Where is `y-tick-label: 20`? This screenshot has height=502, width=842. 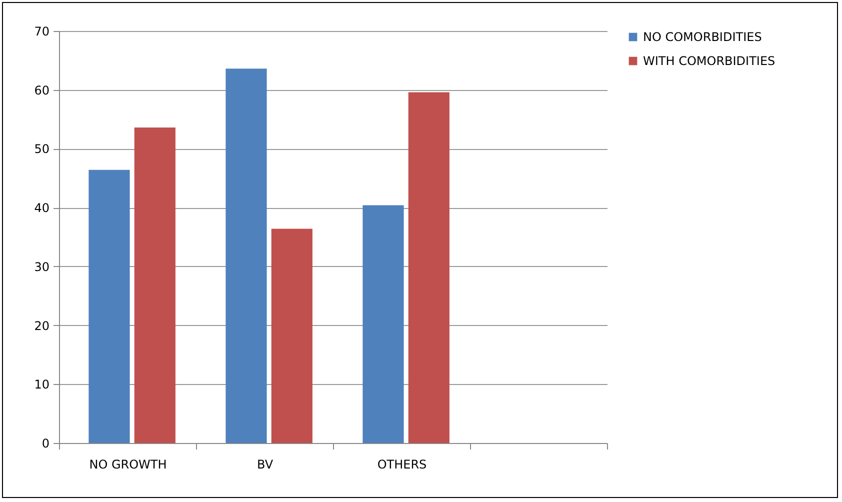
y-tick-label: 20 is located at coordinates (42, 325).